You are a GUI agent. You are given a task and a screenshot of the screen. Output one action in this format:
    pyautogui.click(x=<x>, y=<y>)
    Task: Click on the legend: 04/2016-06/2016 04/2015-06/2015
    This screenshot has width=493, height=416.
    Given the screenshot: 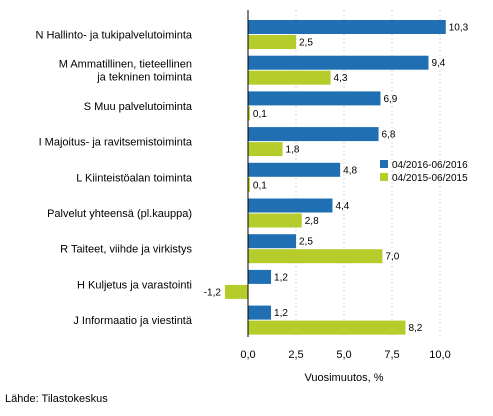 What is the action you would take?
    pyautogui.click(x=424, y=172)
    